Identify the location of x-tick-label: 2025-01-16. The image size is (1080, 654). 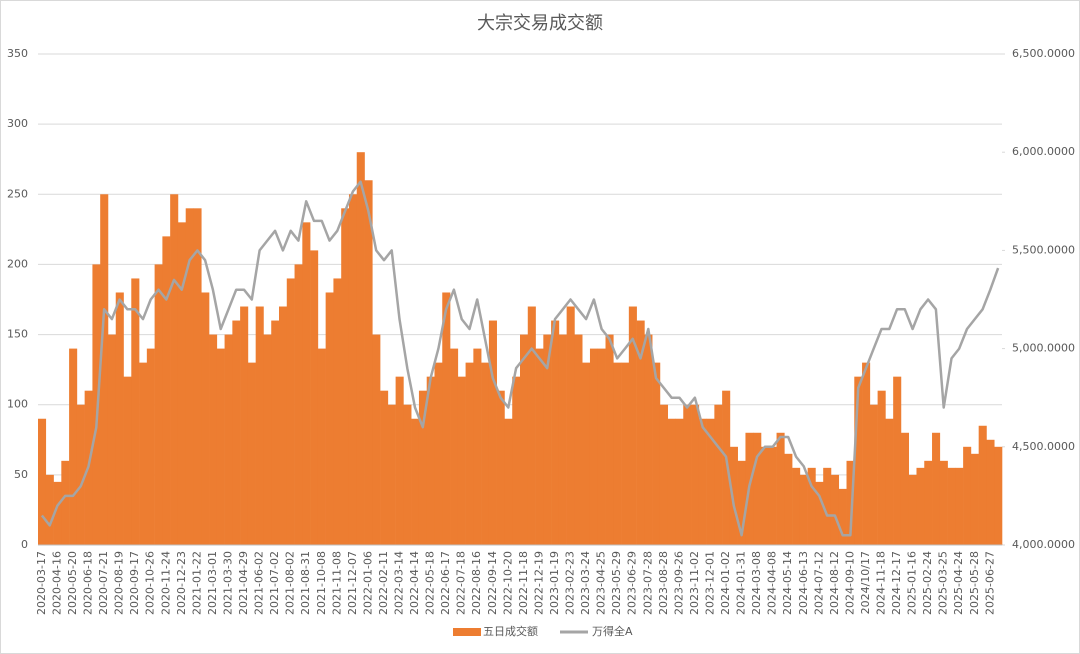
(912, 583).